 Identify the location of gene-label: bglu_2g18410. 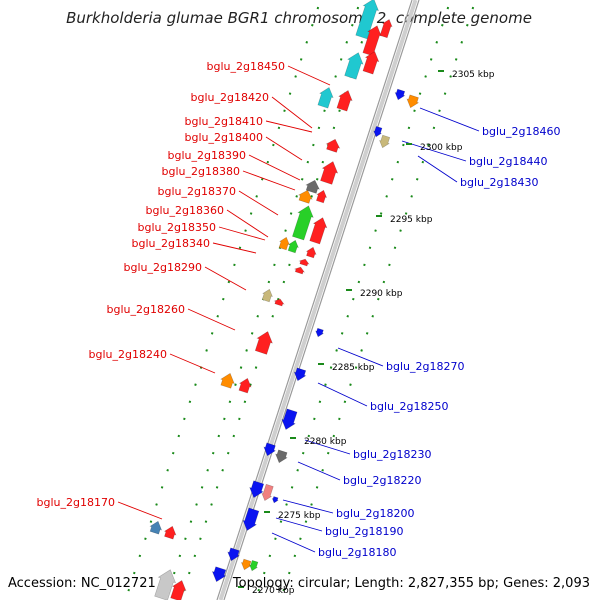
(224, 121).